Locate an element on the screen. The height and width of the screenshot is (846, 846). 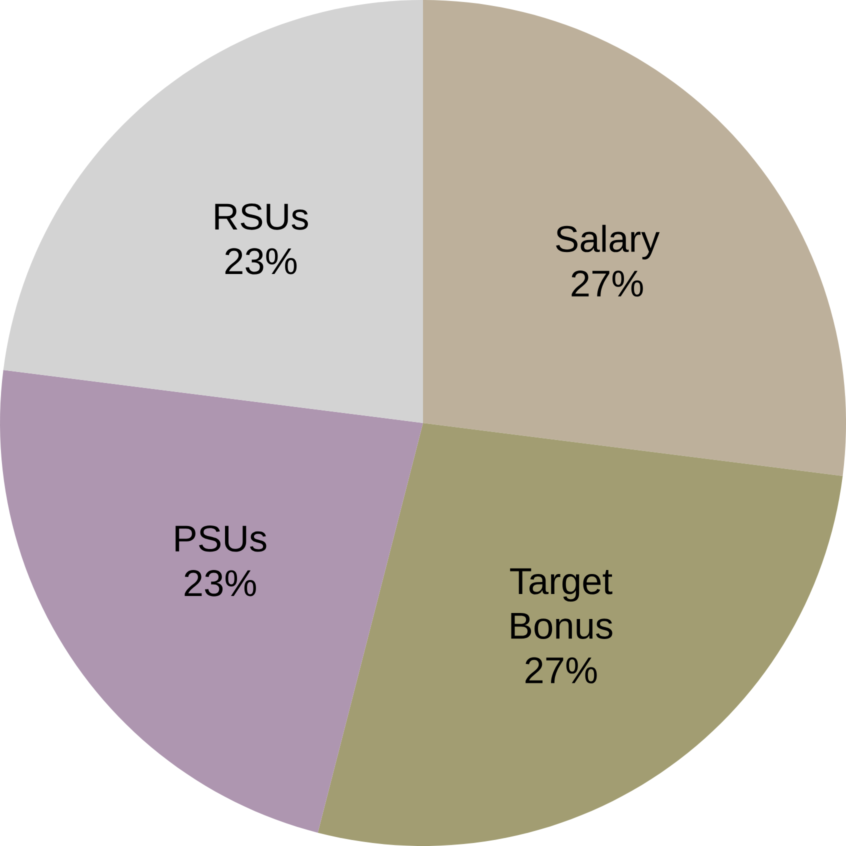
slice-label: PSUs is located at coordinates (221, 538).